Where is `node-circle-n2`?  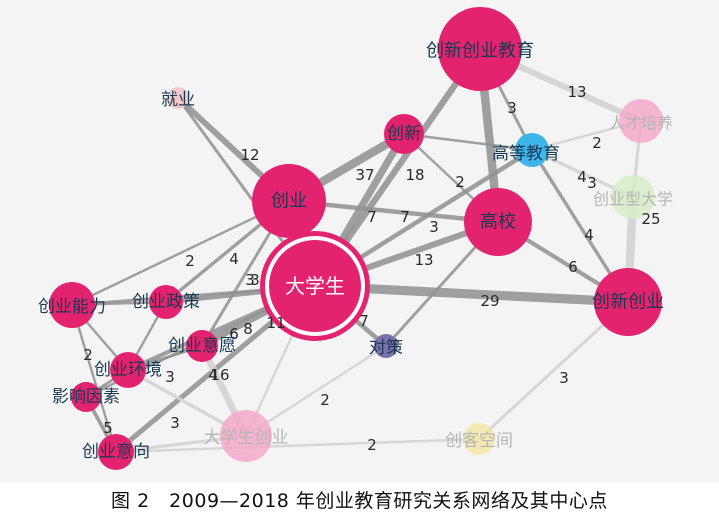
node-circle-n2 is located at coordinates (289, 201).